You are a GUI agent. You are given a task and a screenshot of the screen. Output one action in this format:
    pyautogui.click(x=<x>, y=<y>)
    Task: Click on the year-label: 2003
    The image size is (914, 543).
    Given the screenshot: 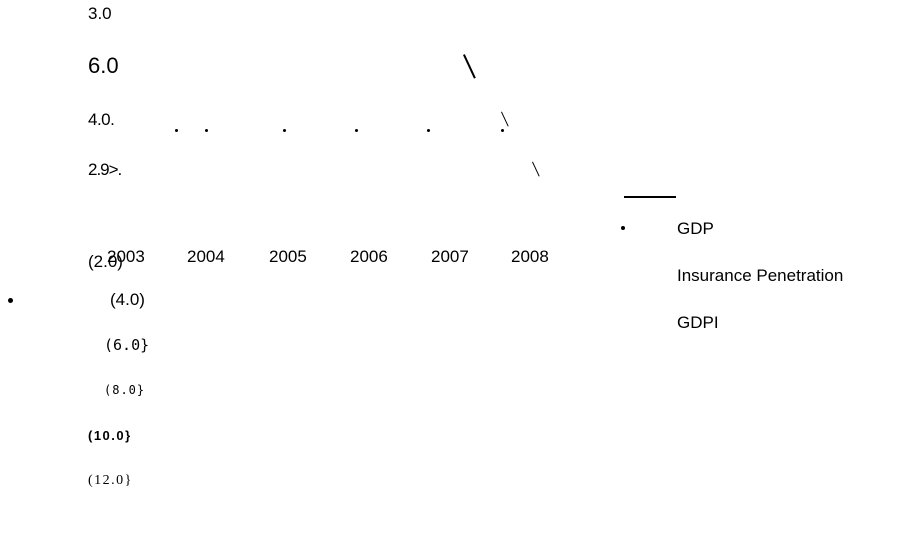 What is the action you would take?
    pyautogui.click(x=126, y=256)
    